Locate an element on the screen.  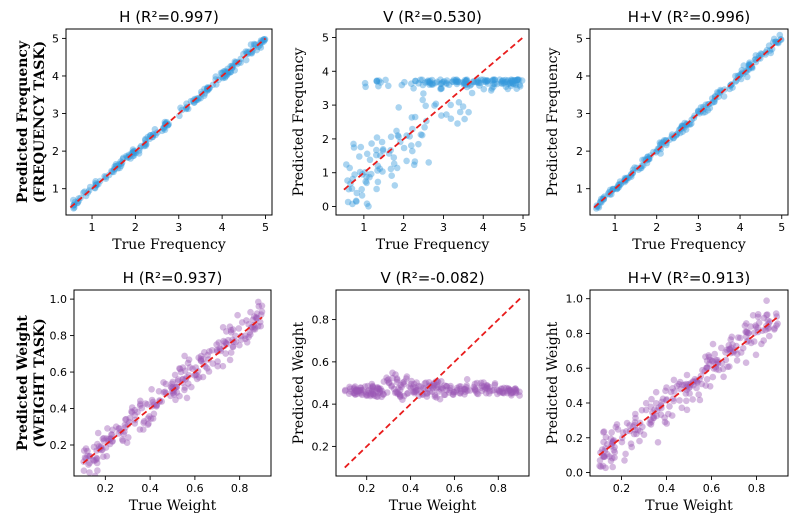
y-tick-label: 5 is located at coordinates (55, 38).